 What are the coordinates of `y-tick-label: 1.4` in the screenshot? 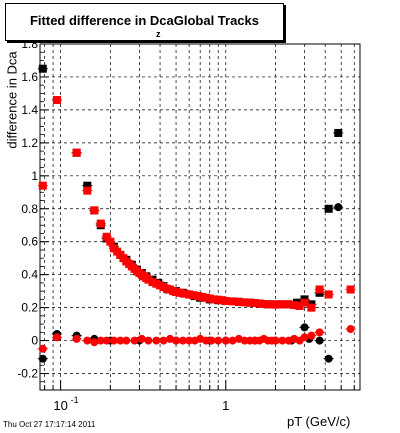 It's located at (29, 110).